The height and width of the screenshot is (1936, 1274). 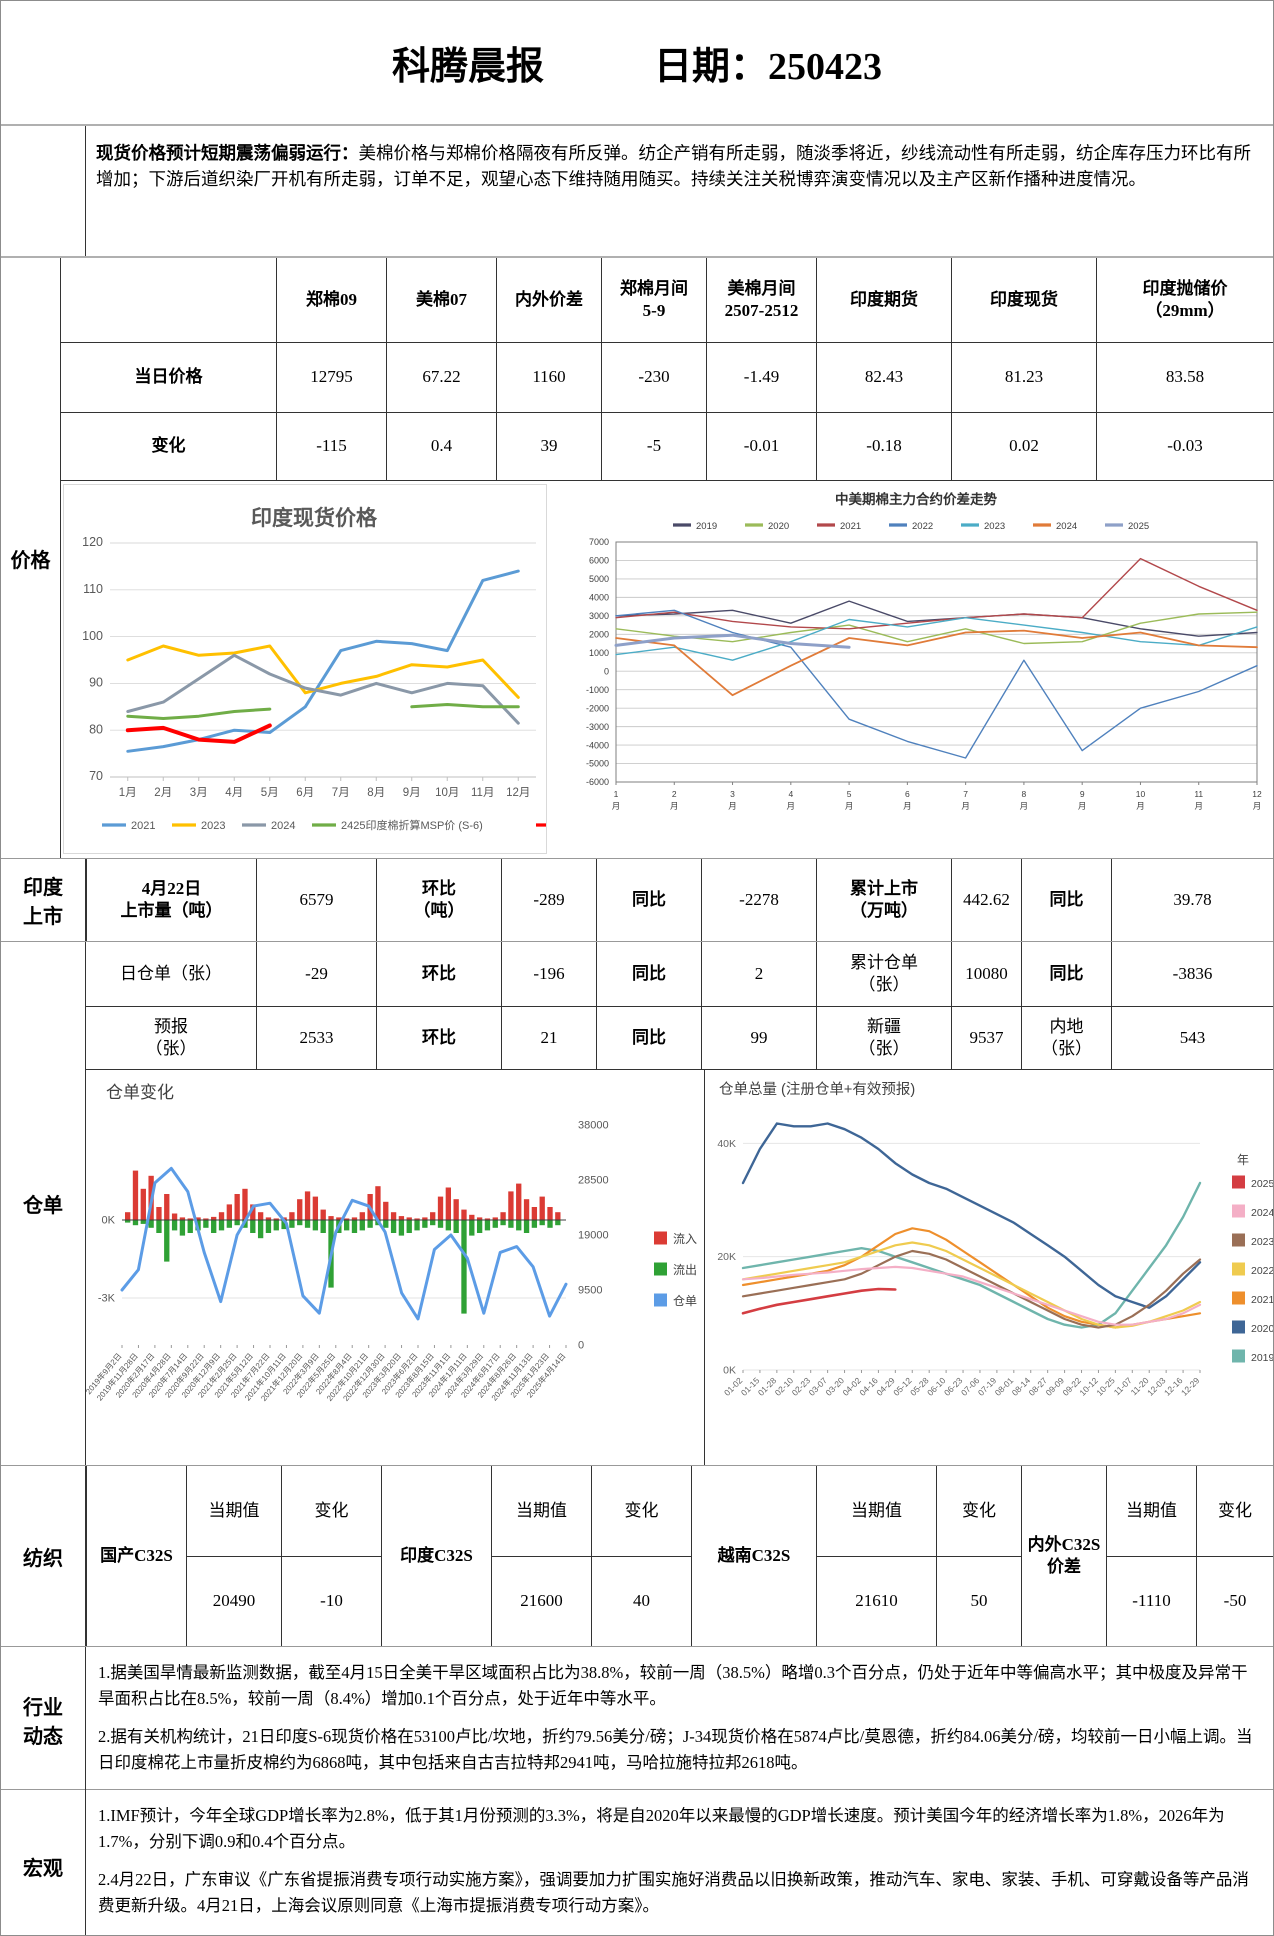 I want to click on svg-text: 4000, so click(x=599, y=598).